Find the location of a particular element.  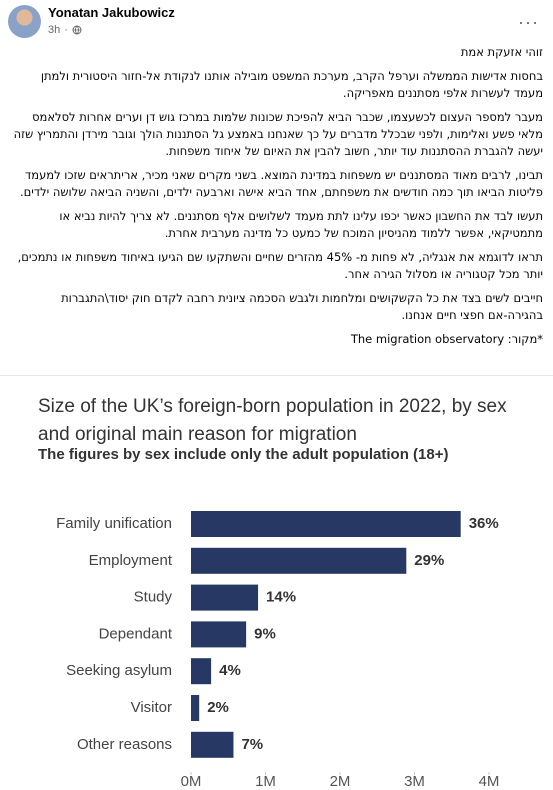

data-label: 4% is located at coordinates (230, 670).